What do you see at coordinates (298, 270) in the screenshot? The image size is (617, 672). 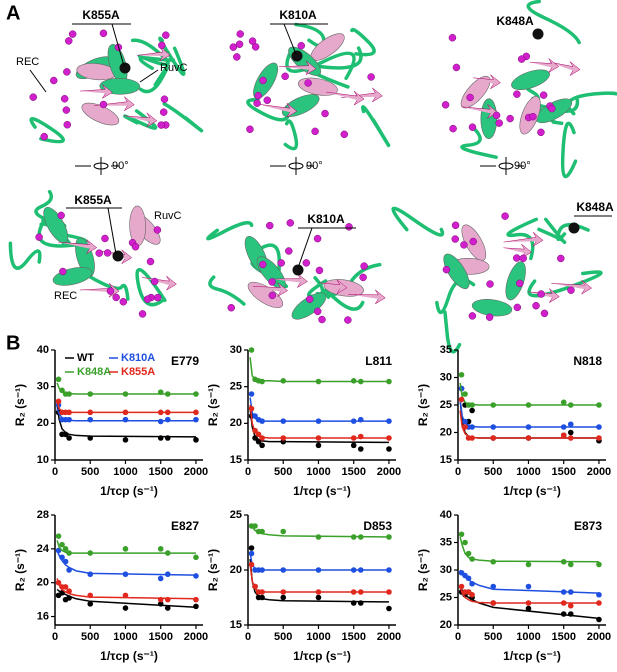 I see `mutation-site` at bounding box center [298, 270].